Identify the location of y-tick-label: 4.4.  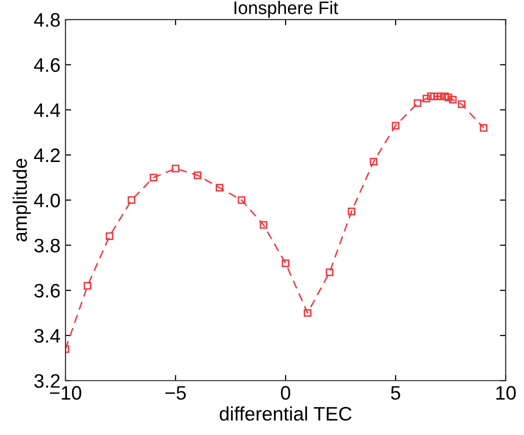
(47, 110).